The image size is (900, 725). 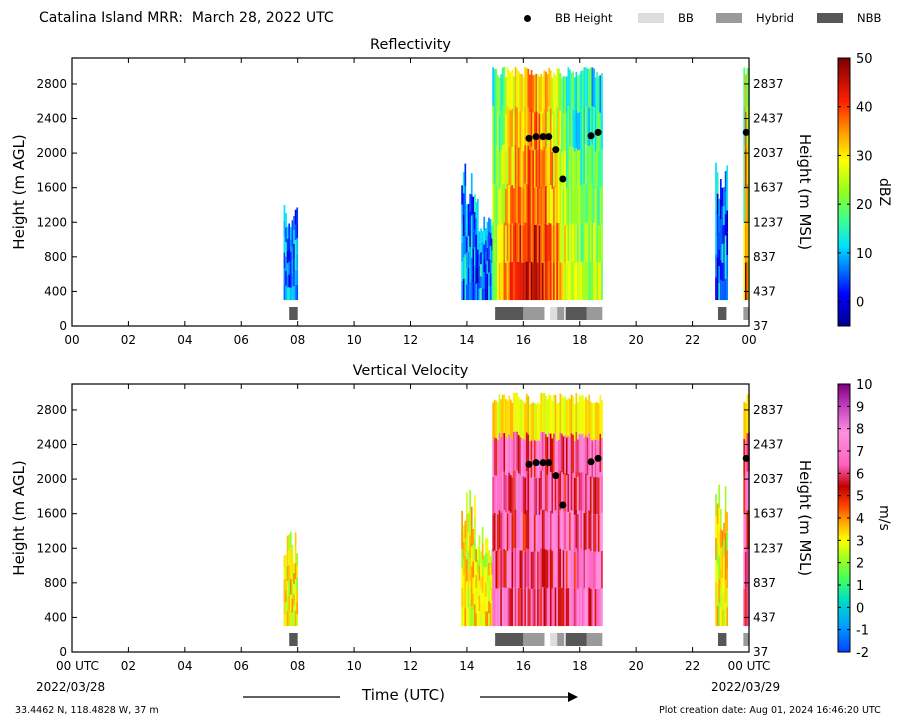 I want to click on legend-item-nbb: NBB, so click(x=849, y=18).